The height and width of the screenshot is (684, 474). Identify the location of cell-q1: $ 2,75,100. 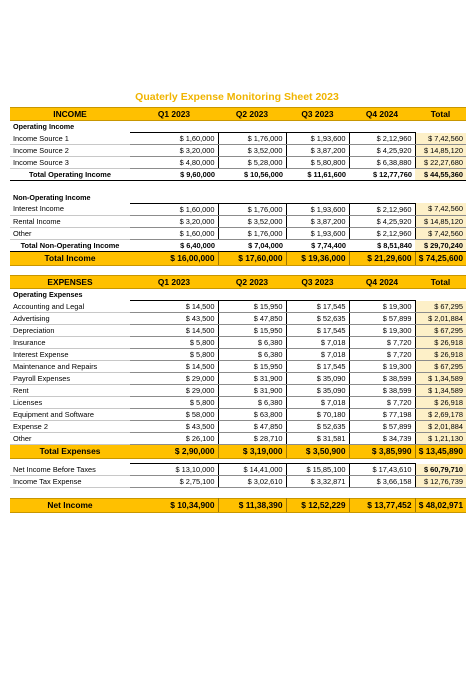
(174, 481).